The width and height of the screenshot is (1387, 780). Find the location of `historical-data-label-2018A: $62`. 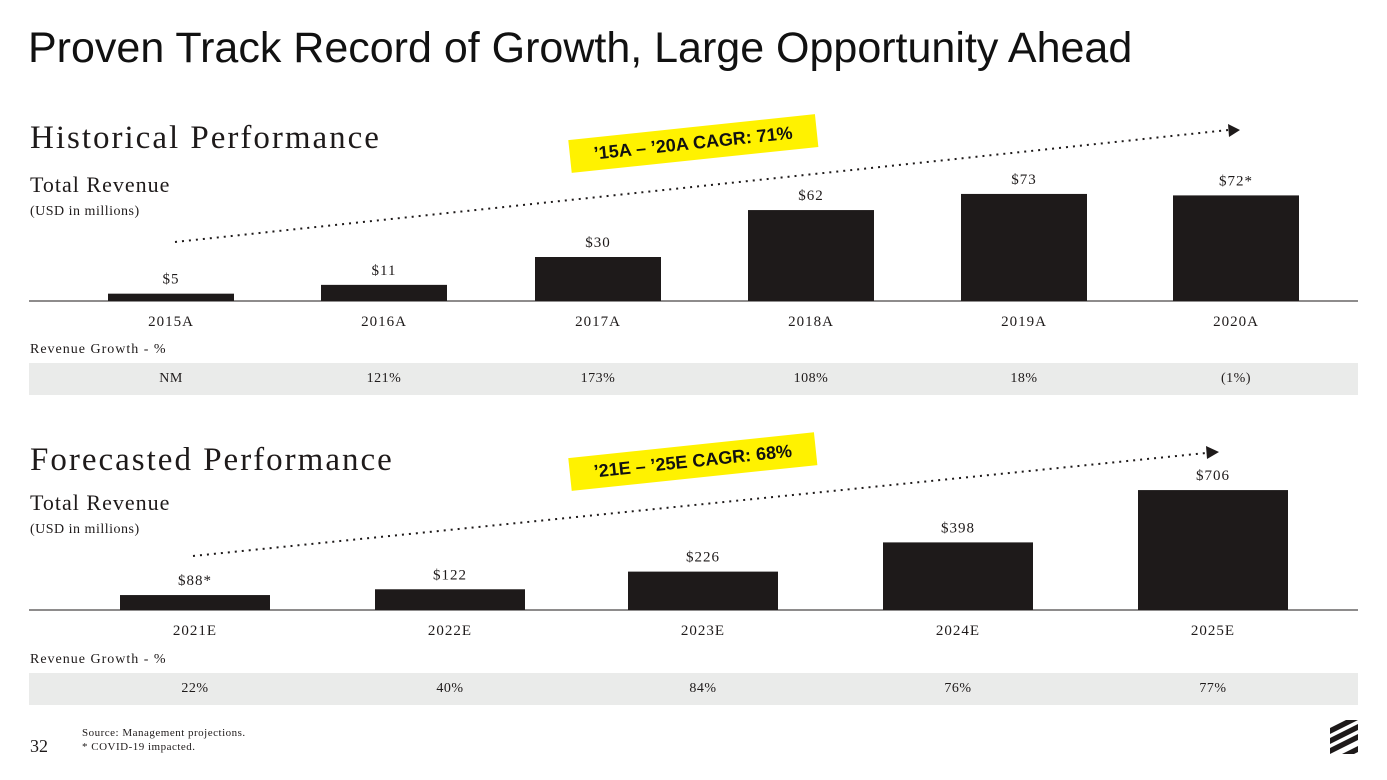

historical-data-label-2018A: $62 is located at coordinates (811, 196).